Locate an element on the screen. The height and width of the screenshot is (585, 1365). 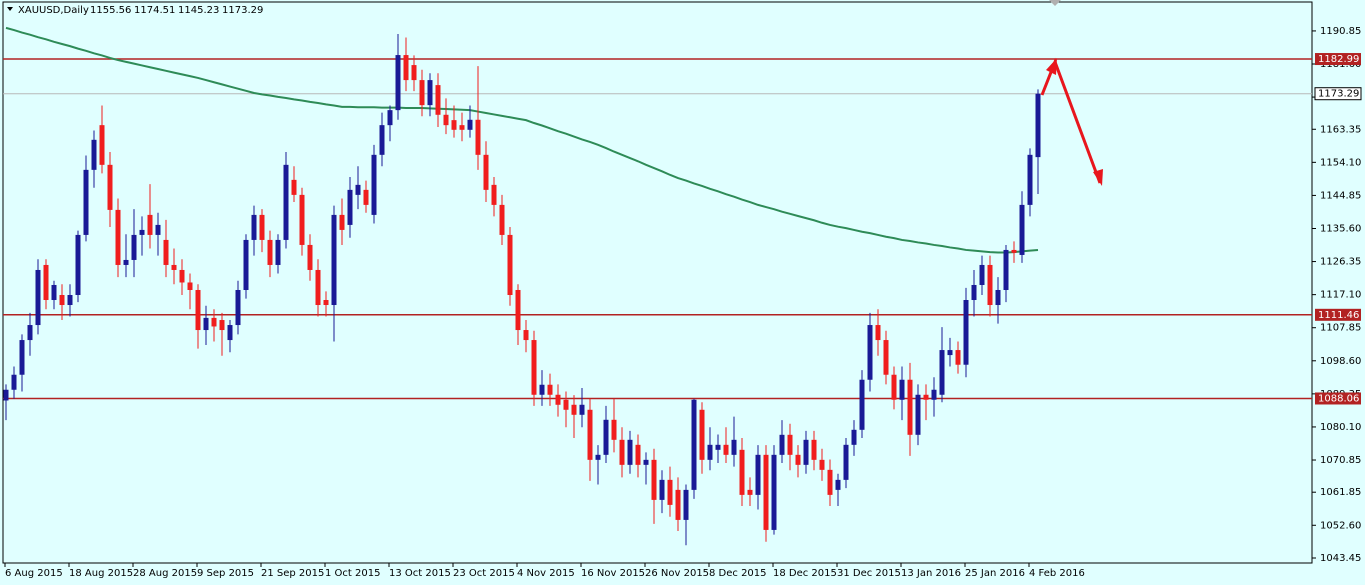
header-high: 1174.51 is located at coordinates (154, 10).